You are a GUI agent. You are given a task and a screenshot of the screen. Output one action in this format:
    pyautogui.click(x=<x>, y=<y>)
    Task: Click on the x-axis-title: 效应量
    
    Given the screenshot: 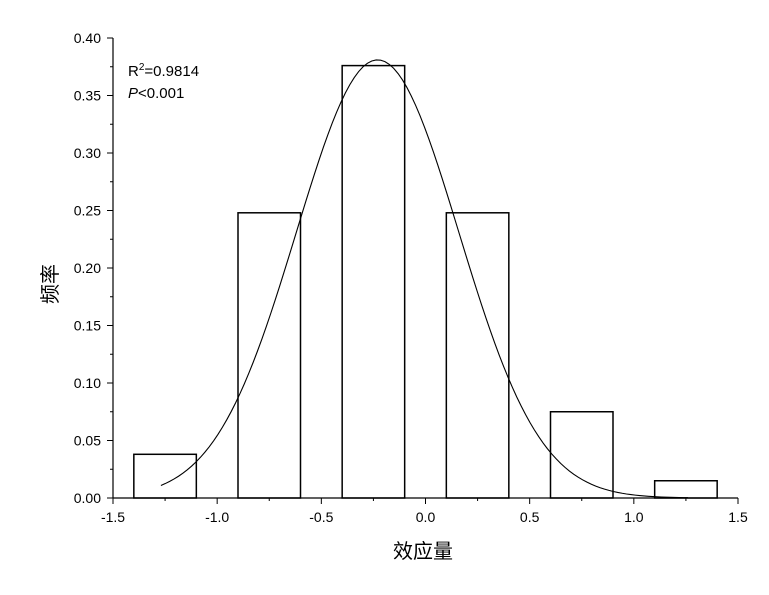 What is the action you would take?
    pyautogui.click(x=423, y=551)
    